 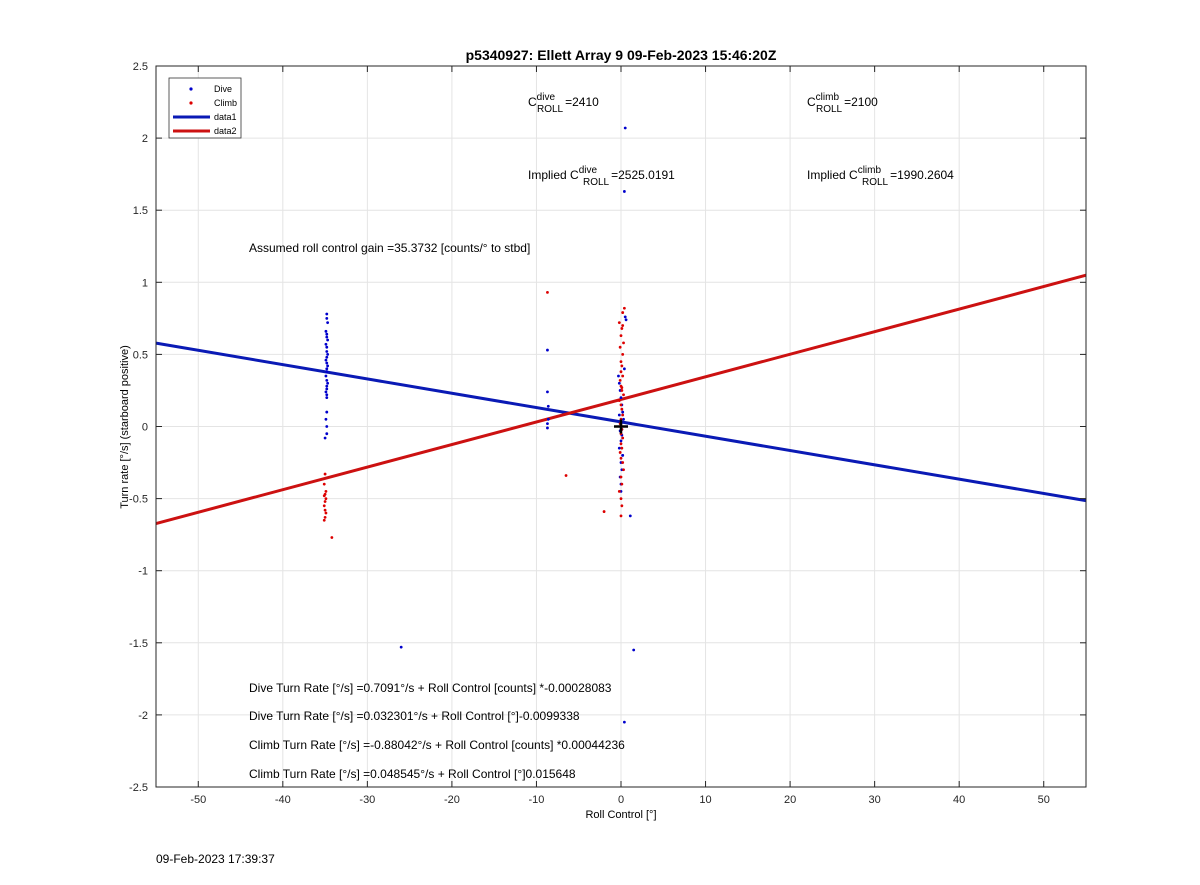 What do you see at coordinates (621, 426) in the screenshot?
I see `origin-plus-marker` at bounding box center [621, 426].